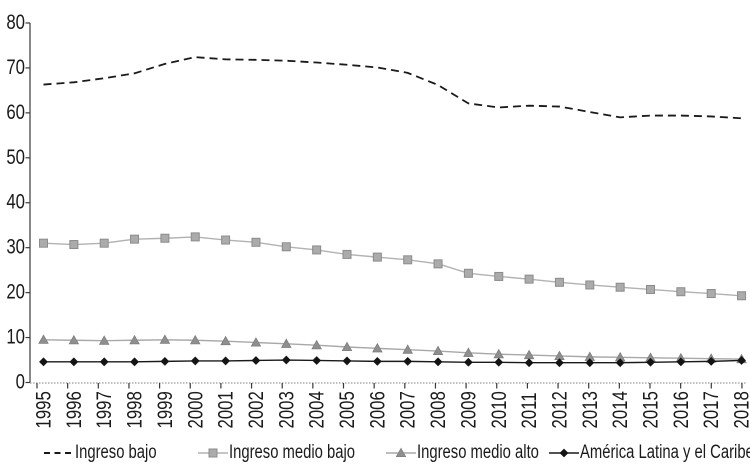  I want to click on x-tick-label: 1997, so click(105, 409).